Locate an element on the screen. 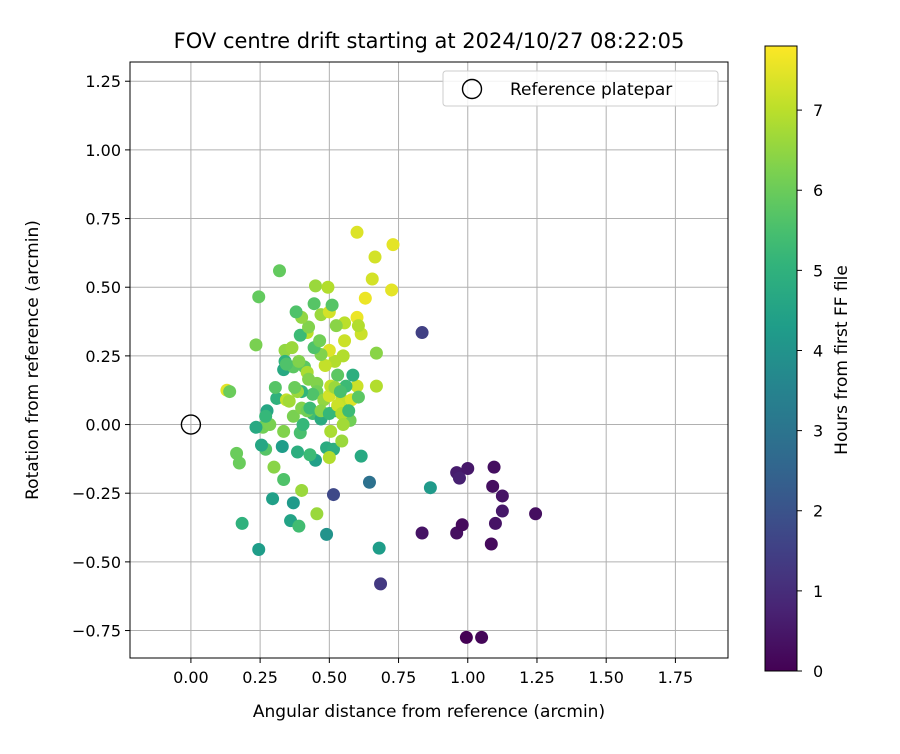 Image resolution: width=900 pixels, height=754 pixels. y-tick-label: 0.00 is located at coordinates (103, 425).